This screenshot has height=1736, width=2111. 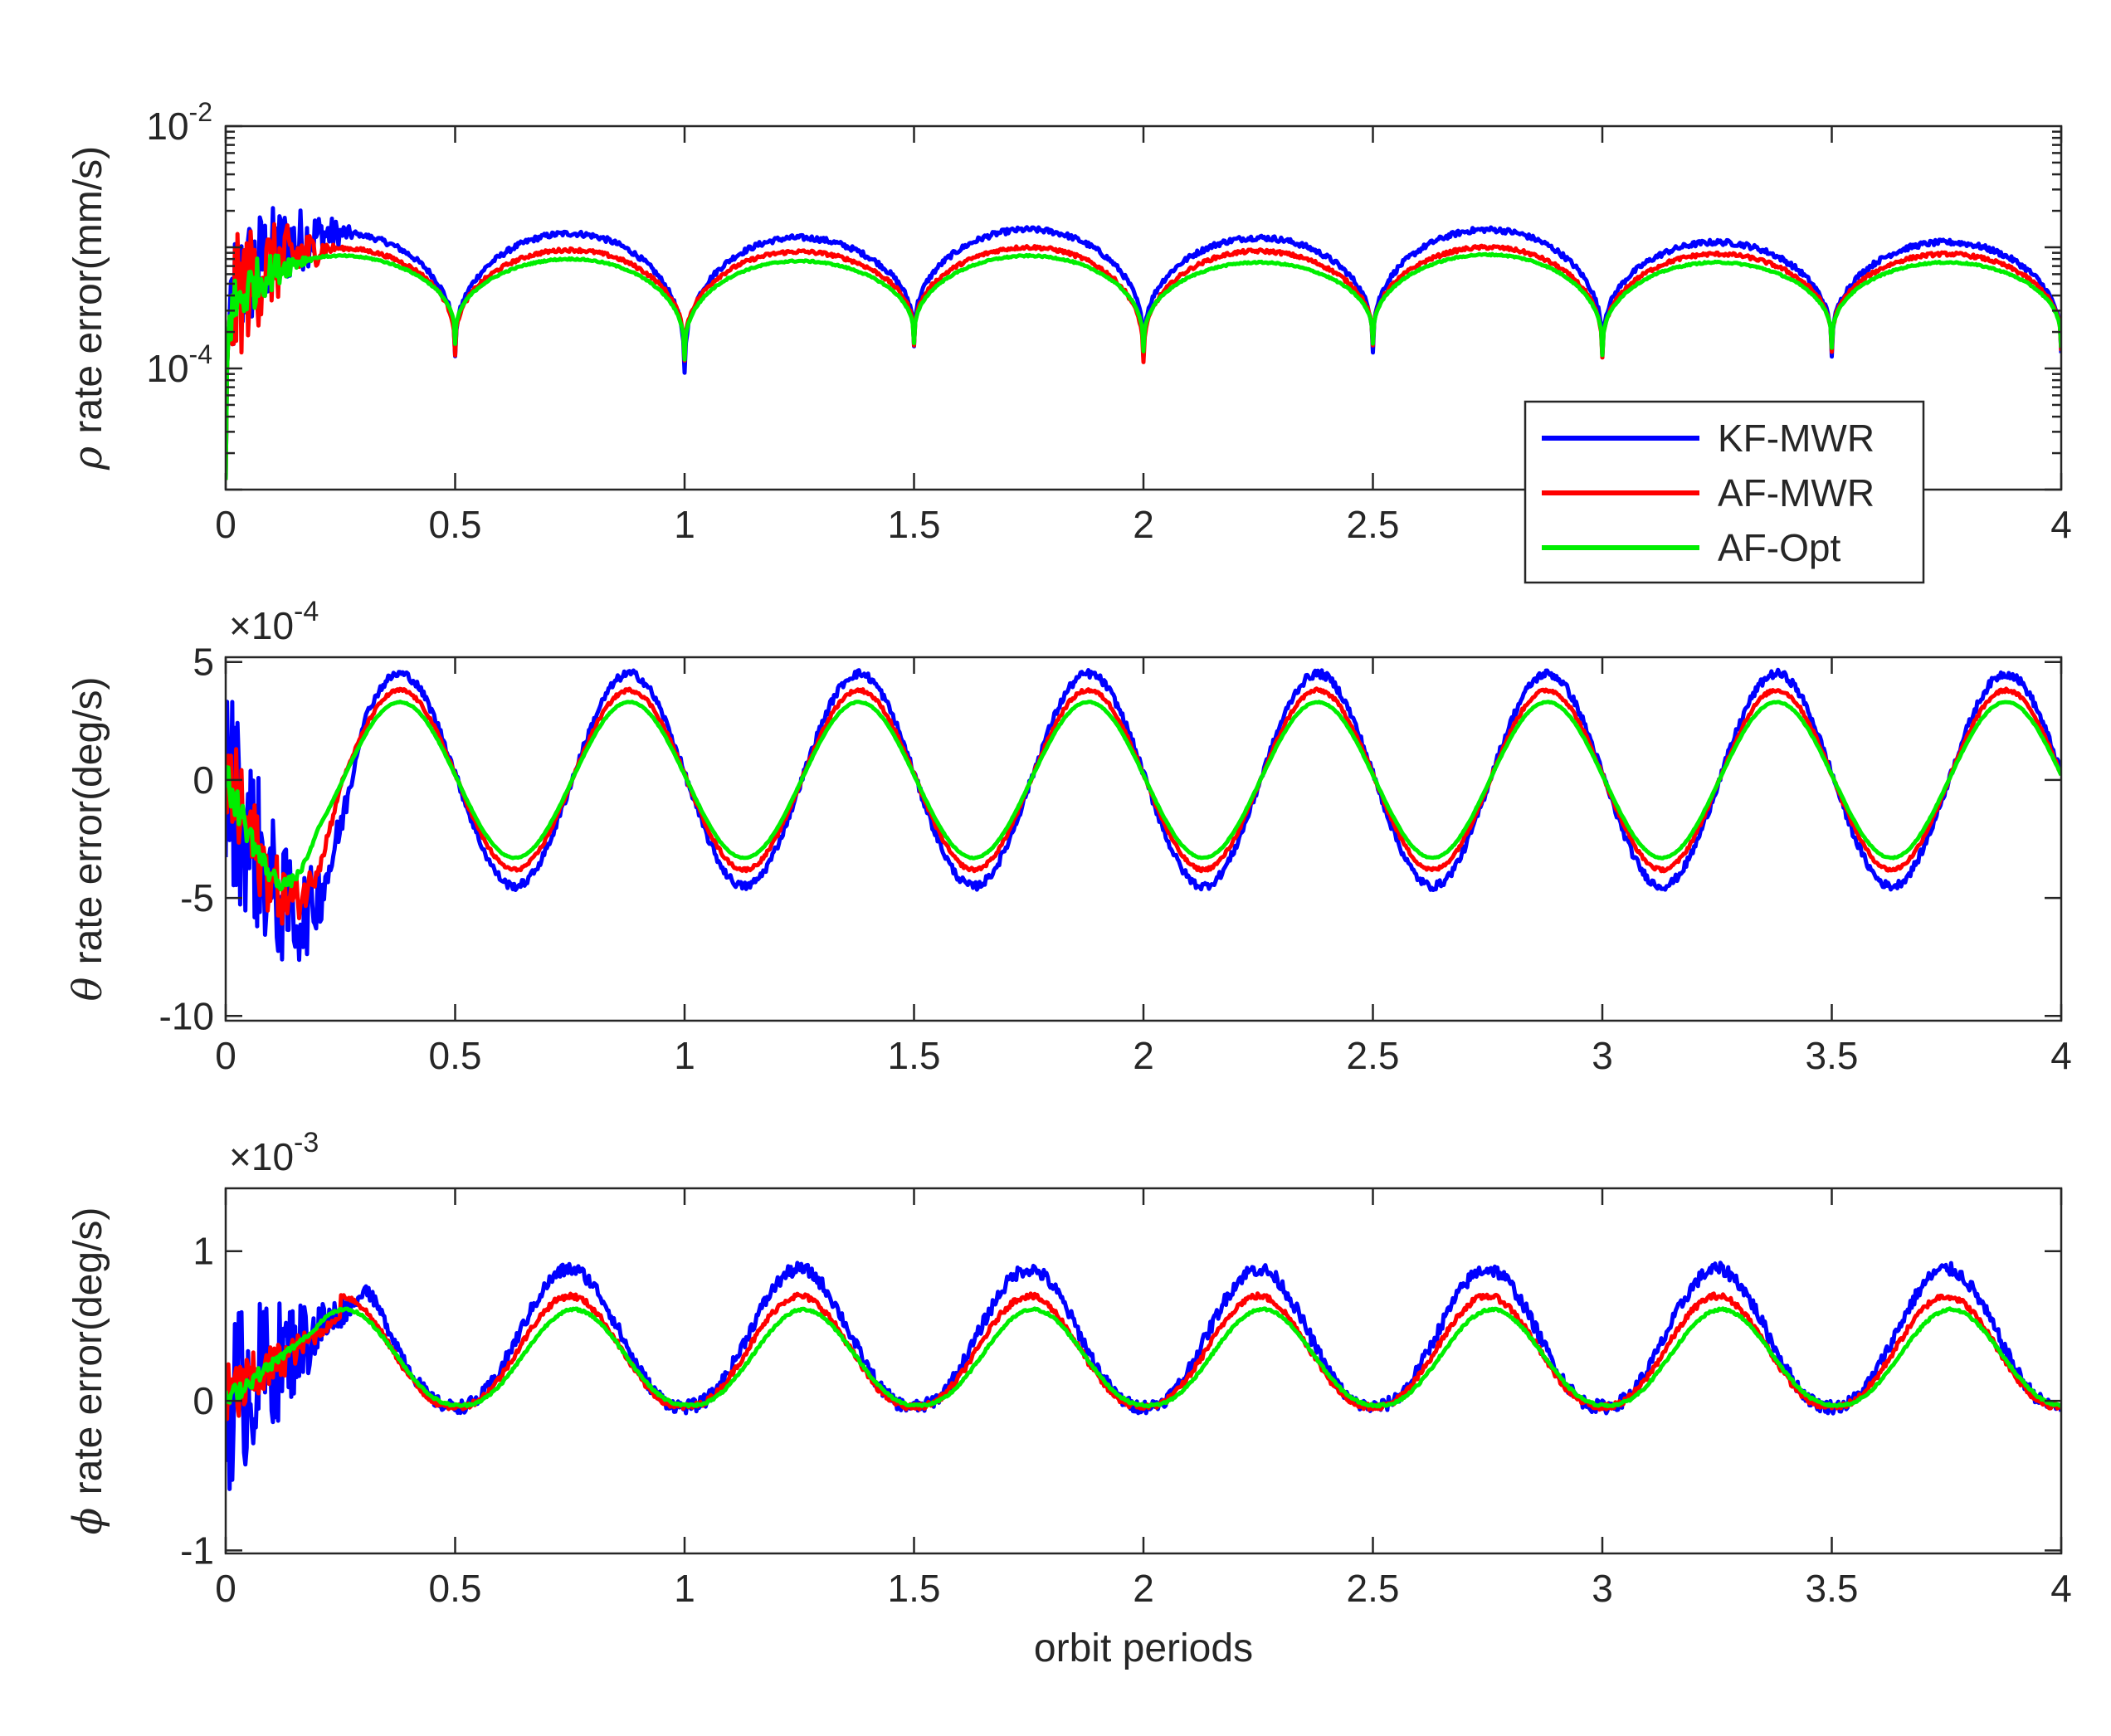 What do you see at coordinates (274, 621) in the screenshot?
I see `y-exponent-label: ×10⁻⁴` at bounding box center [274, 621].